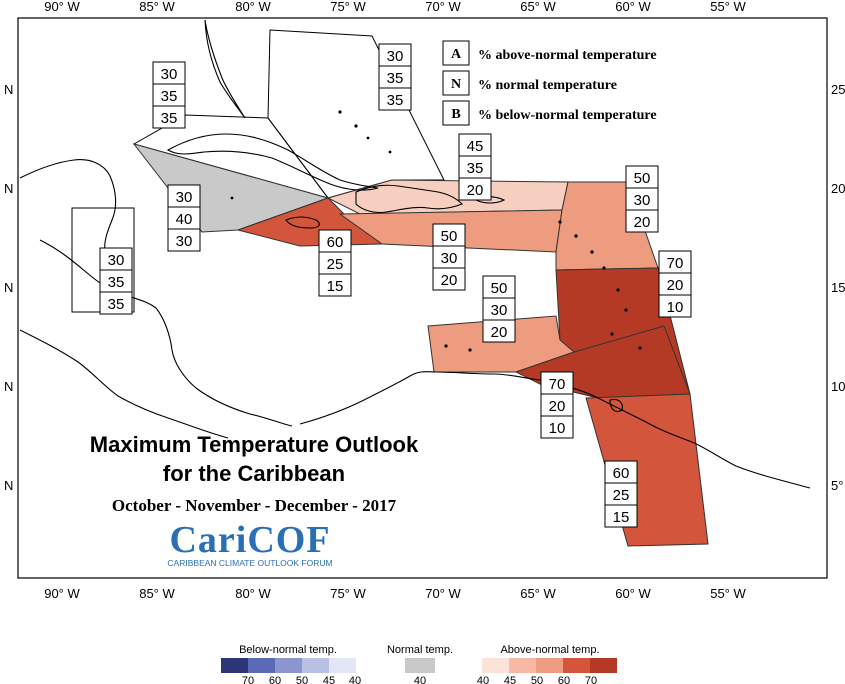 Image resolution: width=845 pixels, height=684 pixels. What do you see at coordinates (449, 398) in the screenshot?
I see `colombia-venezuela-coast` at bounding box center [449, 398].